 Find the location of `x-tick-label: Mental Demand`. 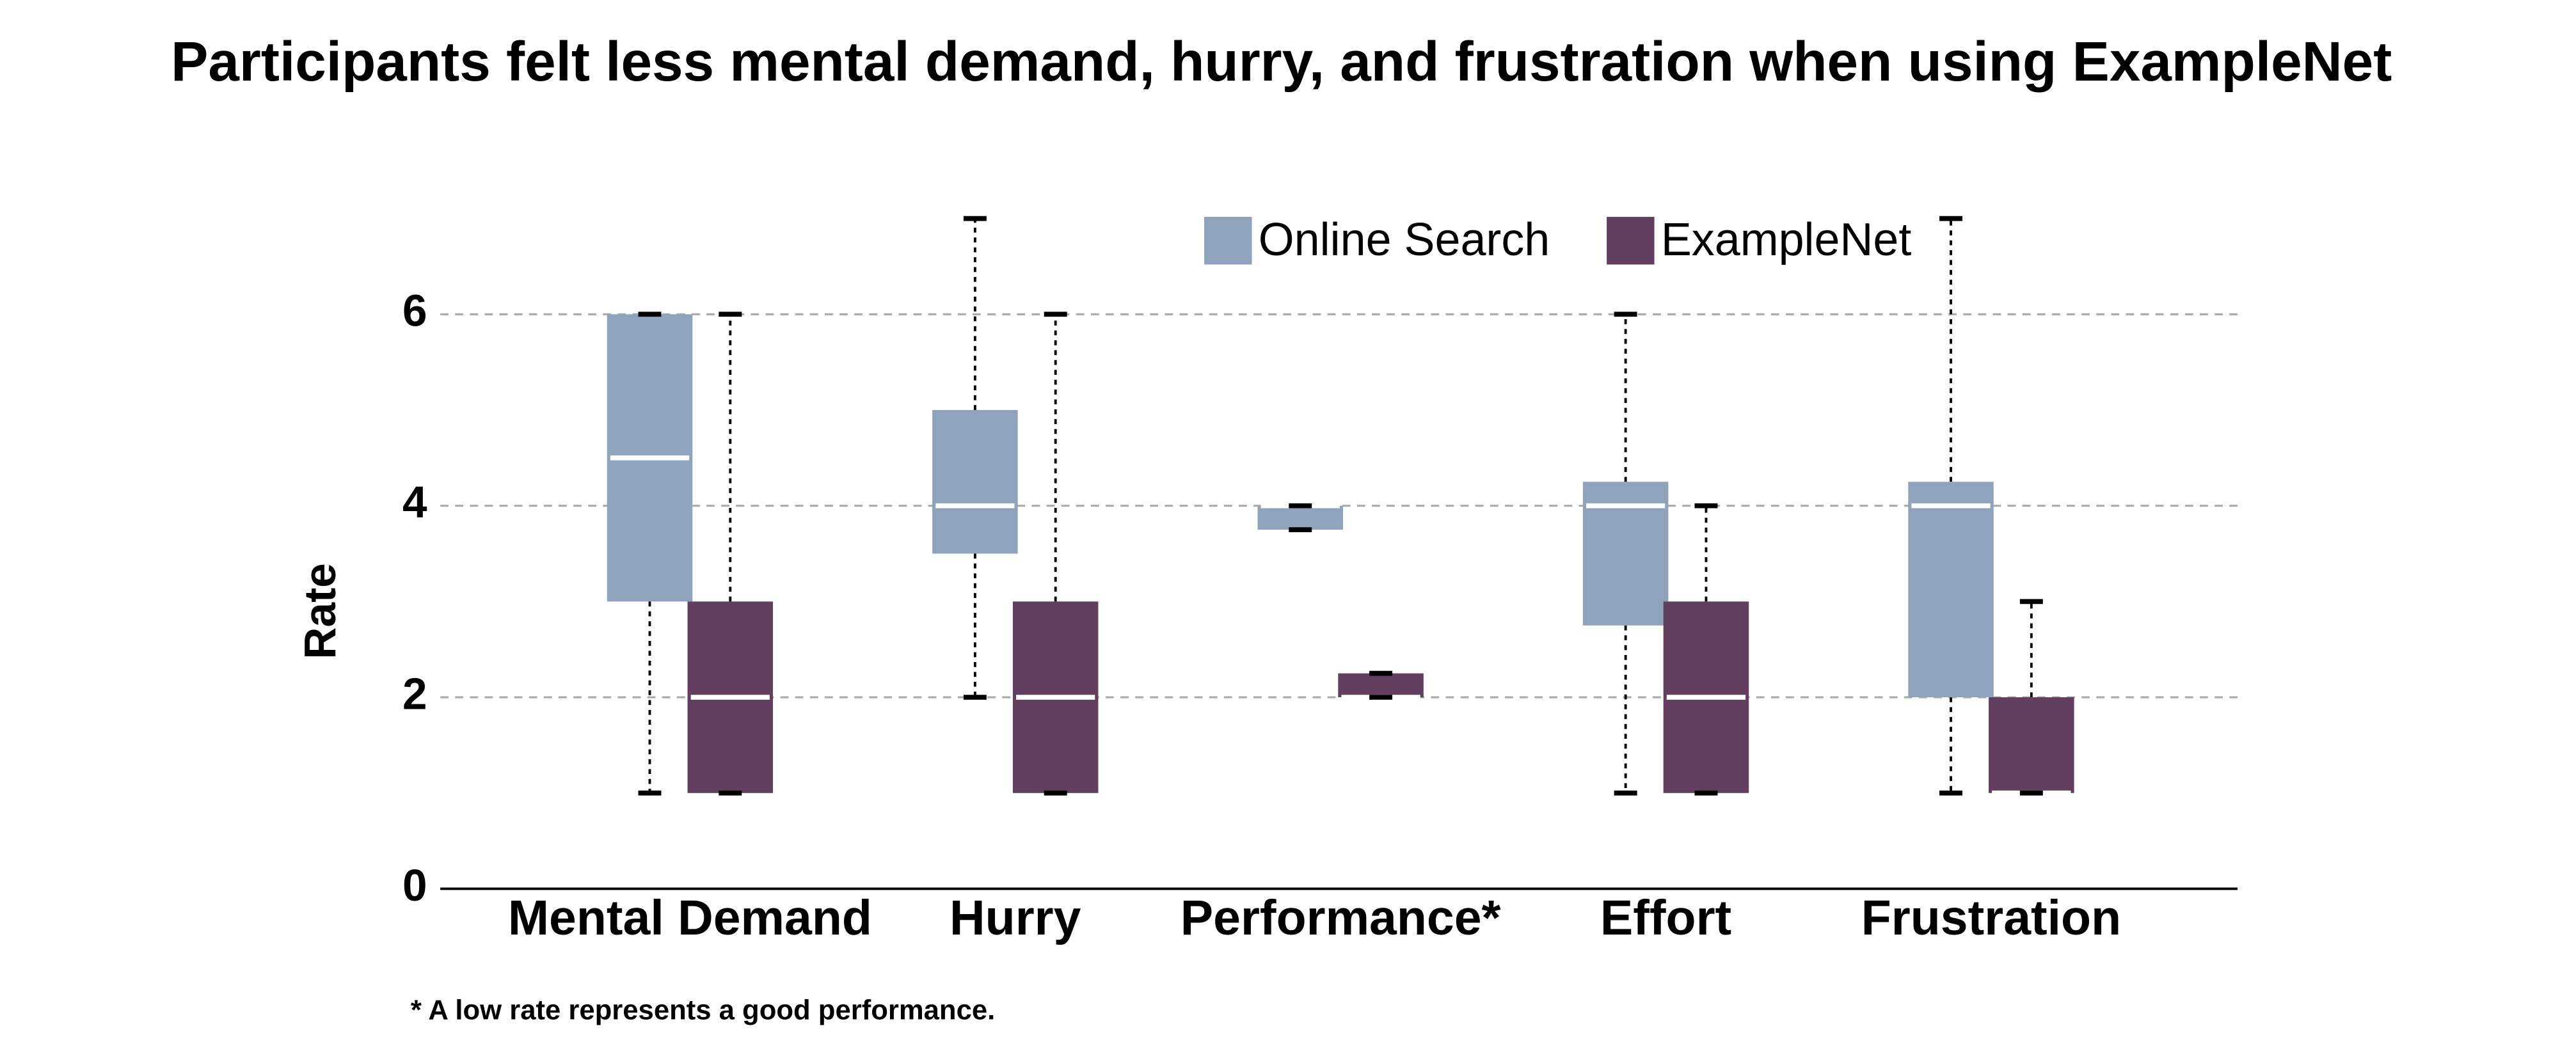

x-tick-label: Mental Demand is located at coordinates (690, 917).